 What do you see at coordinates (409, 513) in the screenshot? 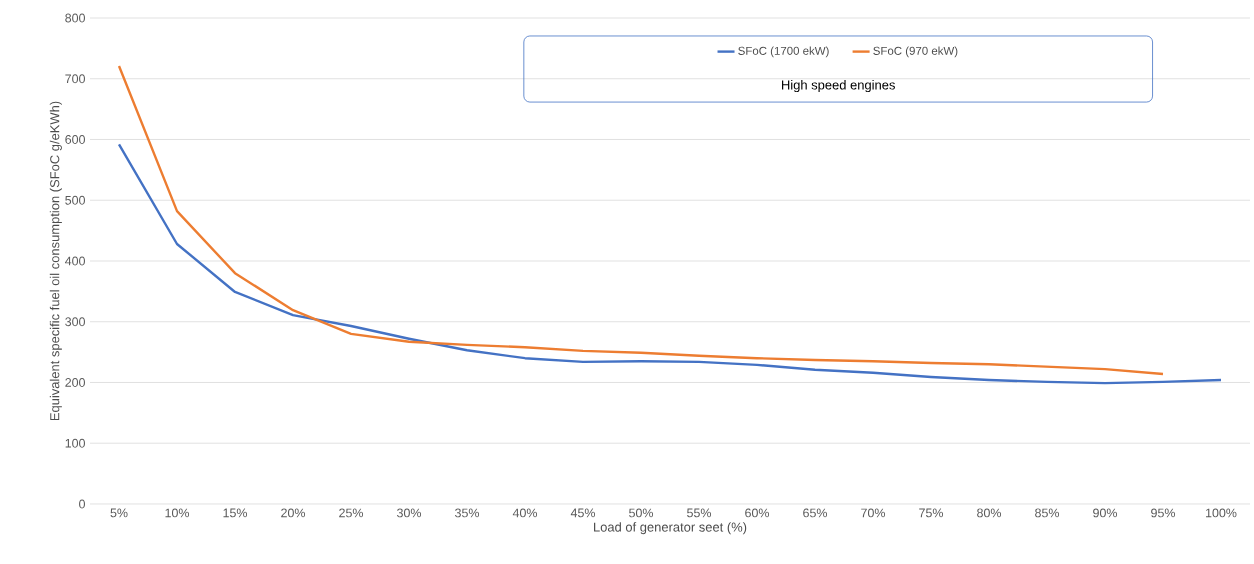
I see `x-tick-label: 30%` at bounding box center [409, 513].